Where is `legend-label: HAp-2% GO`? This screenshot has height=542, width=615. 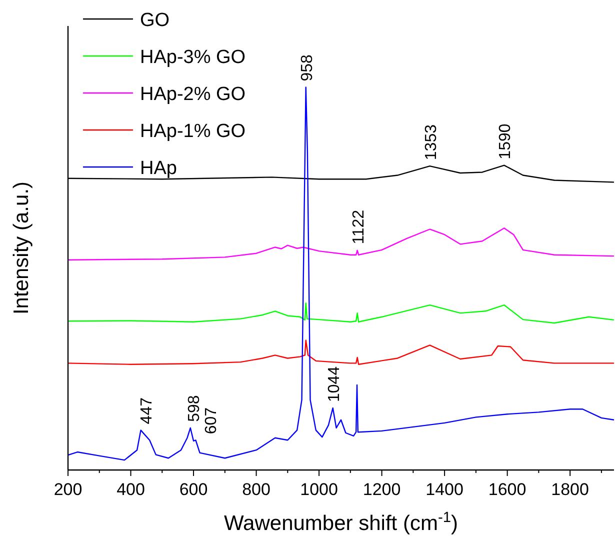
legend-label: HAp-2% GO is located at coordinates (193, 94).